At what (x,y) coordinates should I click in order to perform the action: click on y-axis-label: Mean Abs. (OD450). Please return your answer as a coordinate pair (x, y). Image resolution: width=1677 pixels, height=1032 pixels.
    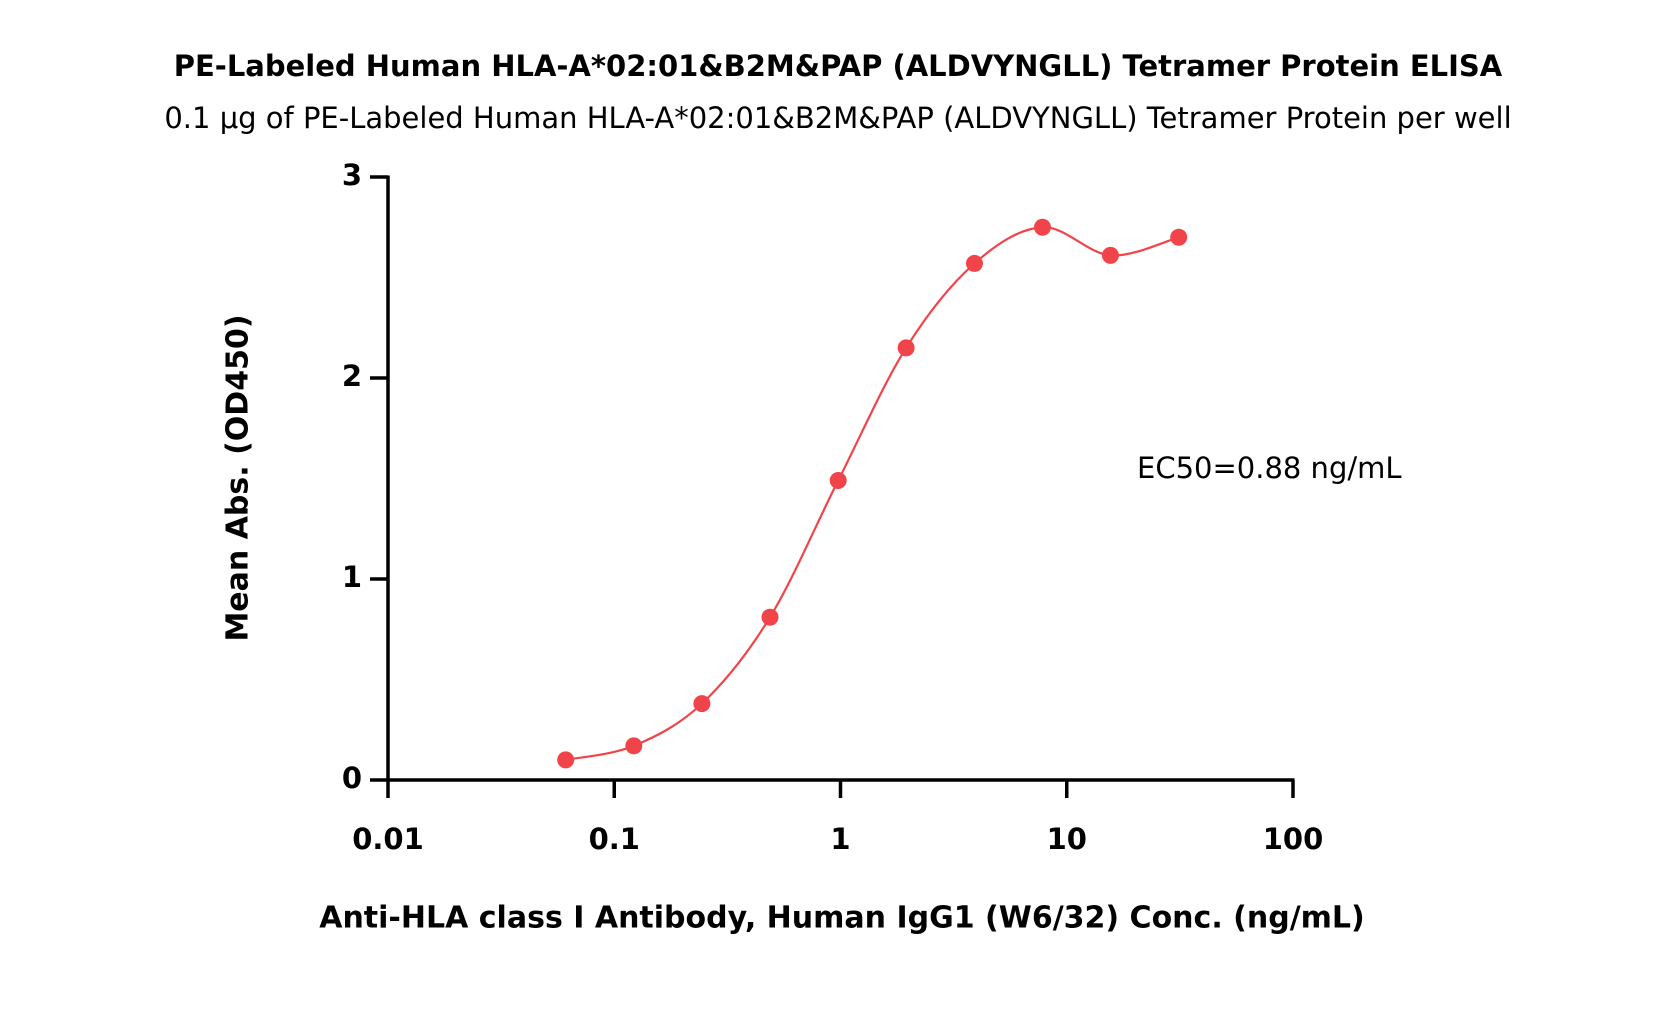
    Looking at the image, I should click on (238, 477).